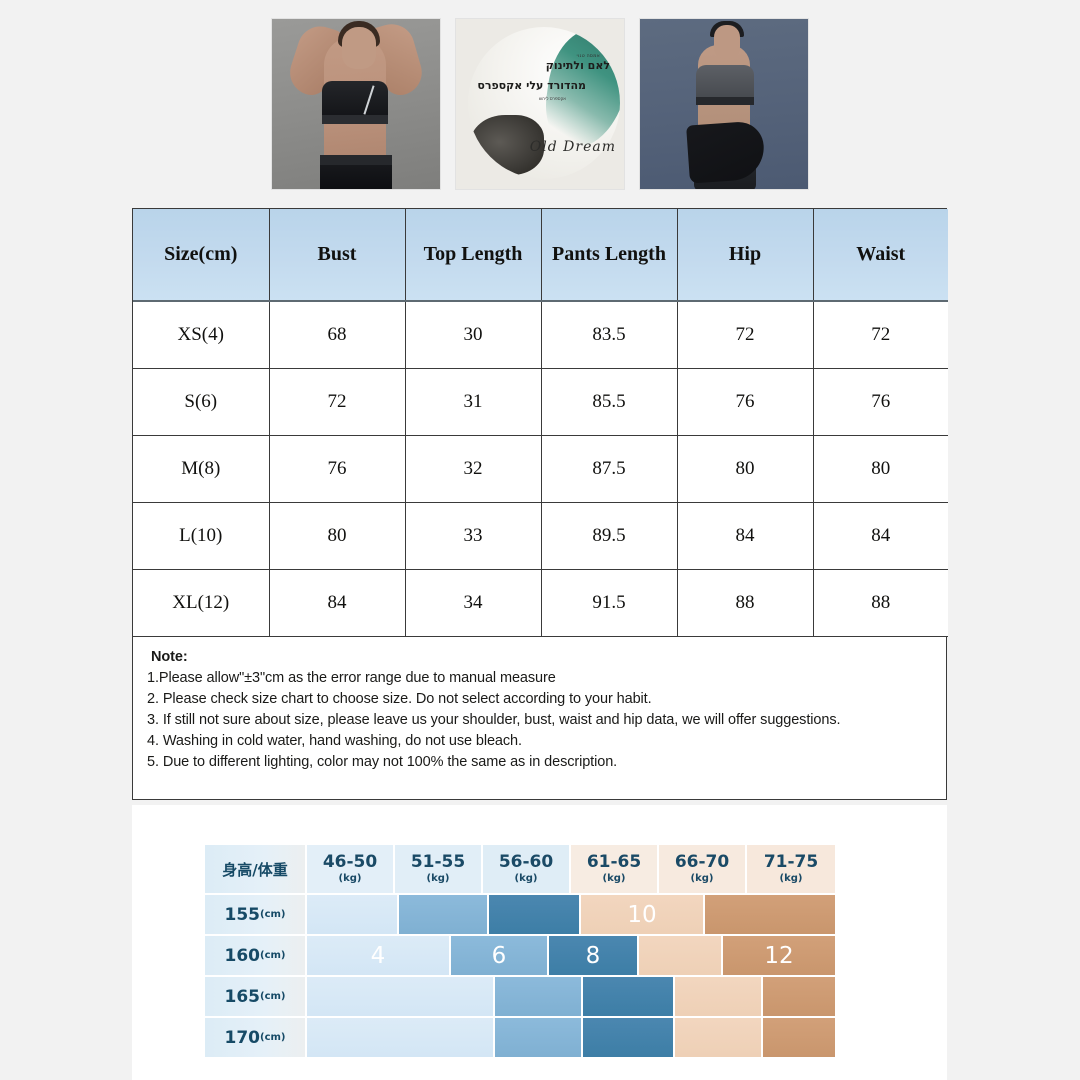  What do you see at coordinates (169, 656) in the screenshot?
I see `note-title: Note:` at bounding box center [169, 656].